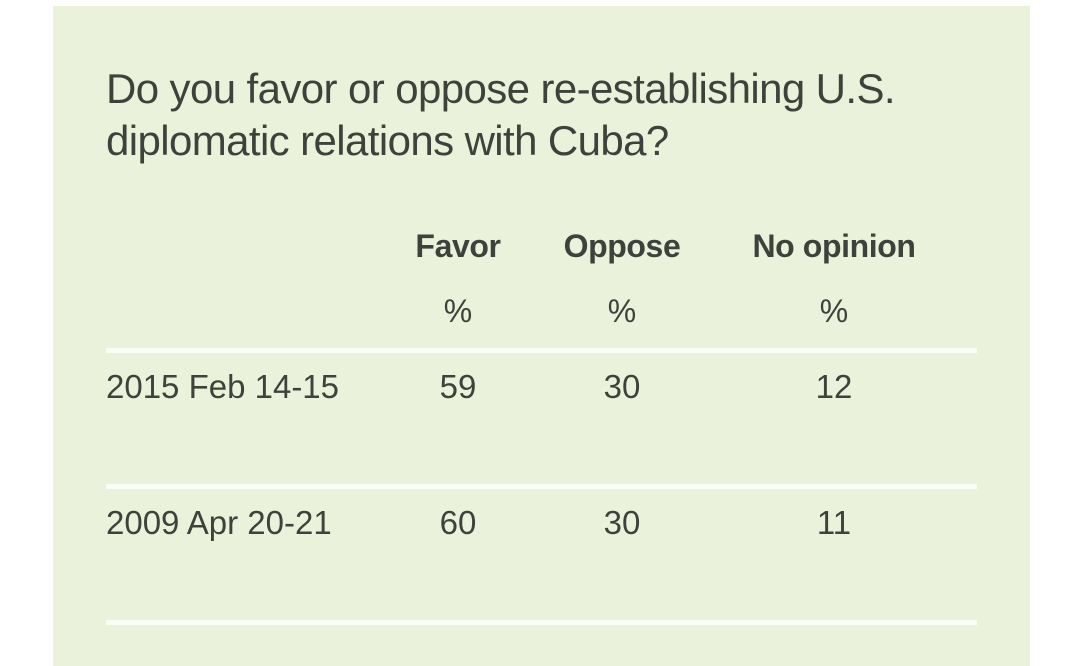 The height and width of the screenshot is (666, 1080). Describe the element at coordinates (223, 386) in the screenshot. I see `row-date: 2015 Feb 14-15` at that location.